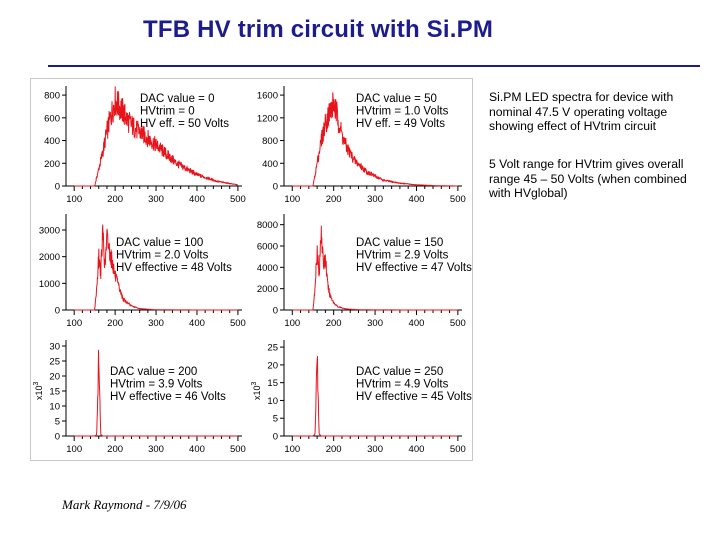 The width and height of the screenshot is (720, 540). What do you see at coordinates (414, 397) in the screenshot?
I see `chart-annotation-line: HV effective = 45 Volts` at bounding box center [414, 397].